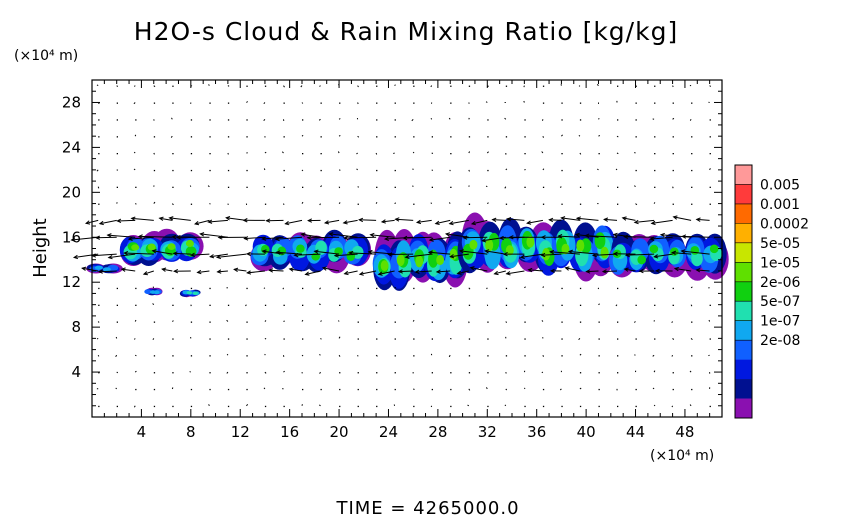  What do you see at coordinates (780, 283) in the screenshot?
I see `colorbar-label: 2e-06` at bounding box center [780, 283].